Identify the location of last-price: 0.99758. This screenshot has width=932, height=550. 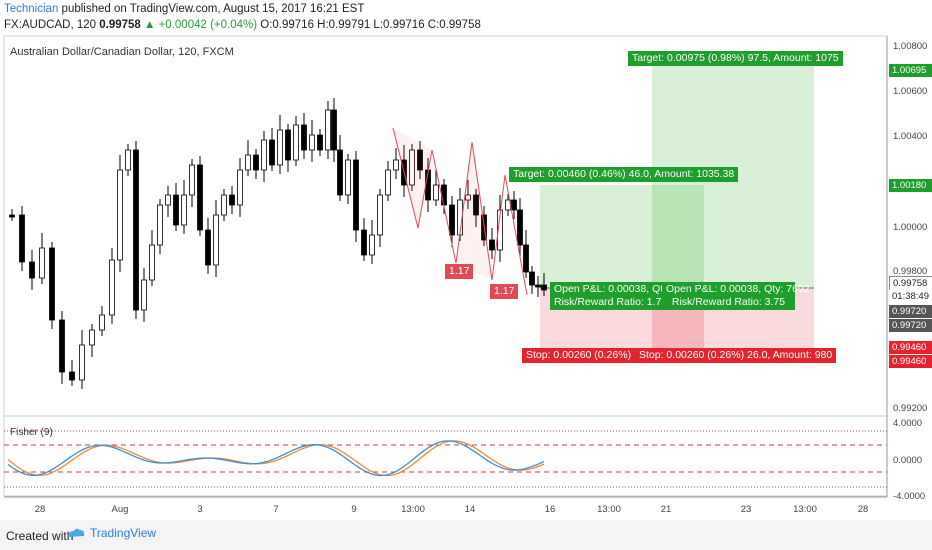
(120, 25).